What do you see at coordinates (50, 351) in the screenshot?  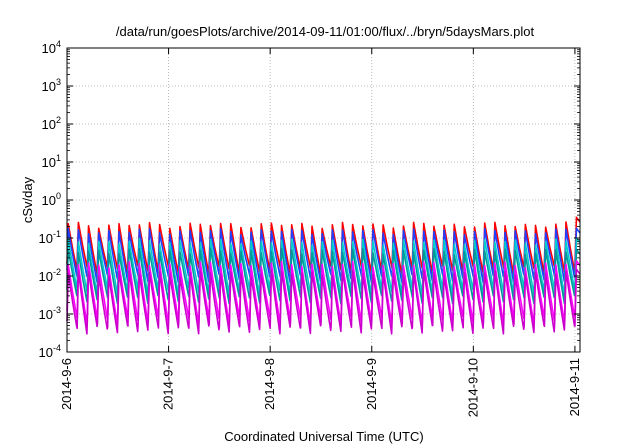 I see `y-tick-label: 10⁻⁴` at bounding box center [50, 351].